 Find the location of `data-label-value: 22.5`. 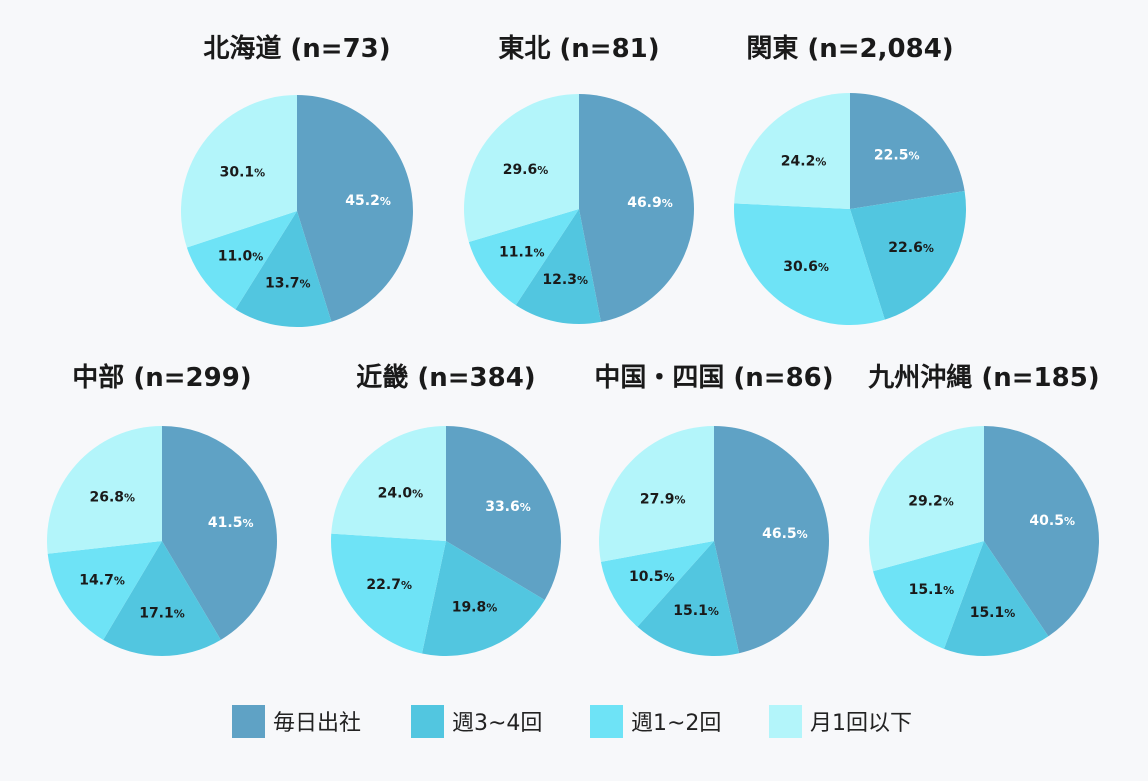

data-label-value: 22.5 is located at coordinates (891, 155).